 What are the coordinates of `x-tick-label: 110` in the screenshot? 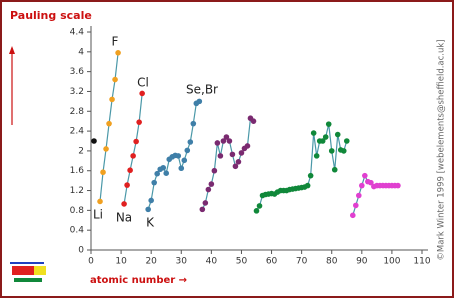 It's located at (421, 262).